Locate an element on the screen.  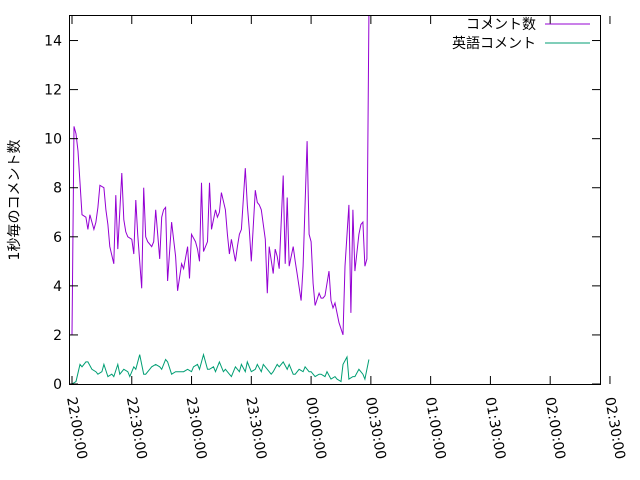
y-tick-label: 10 is located at coordinates (53, 140).